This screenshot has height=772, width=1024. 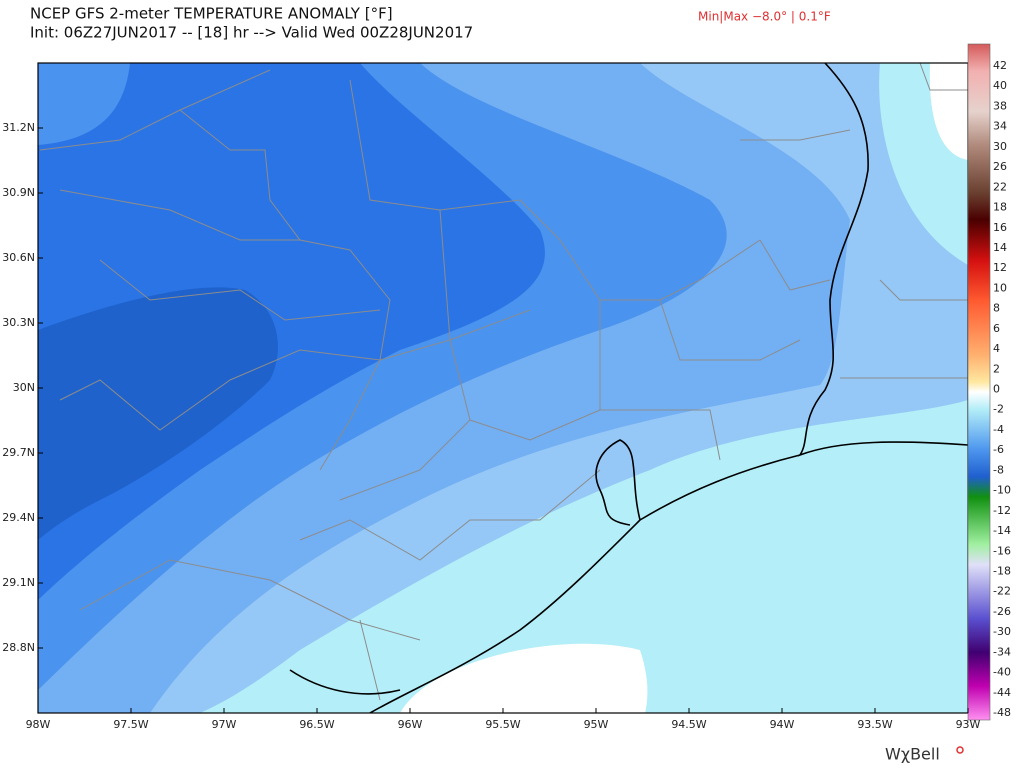 I want to click on colorbar-label: 18, so click(x=1000, y=207).